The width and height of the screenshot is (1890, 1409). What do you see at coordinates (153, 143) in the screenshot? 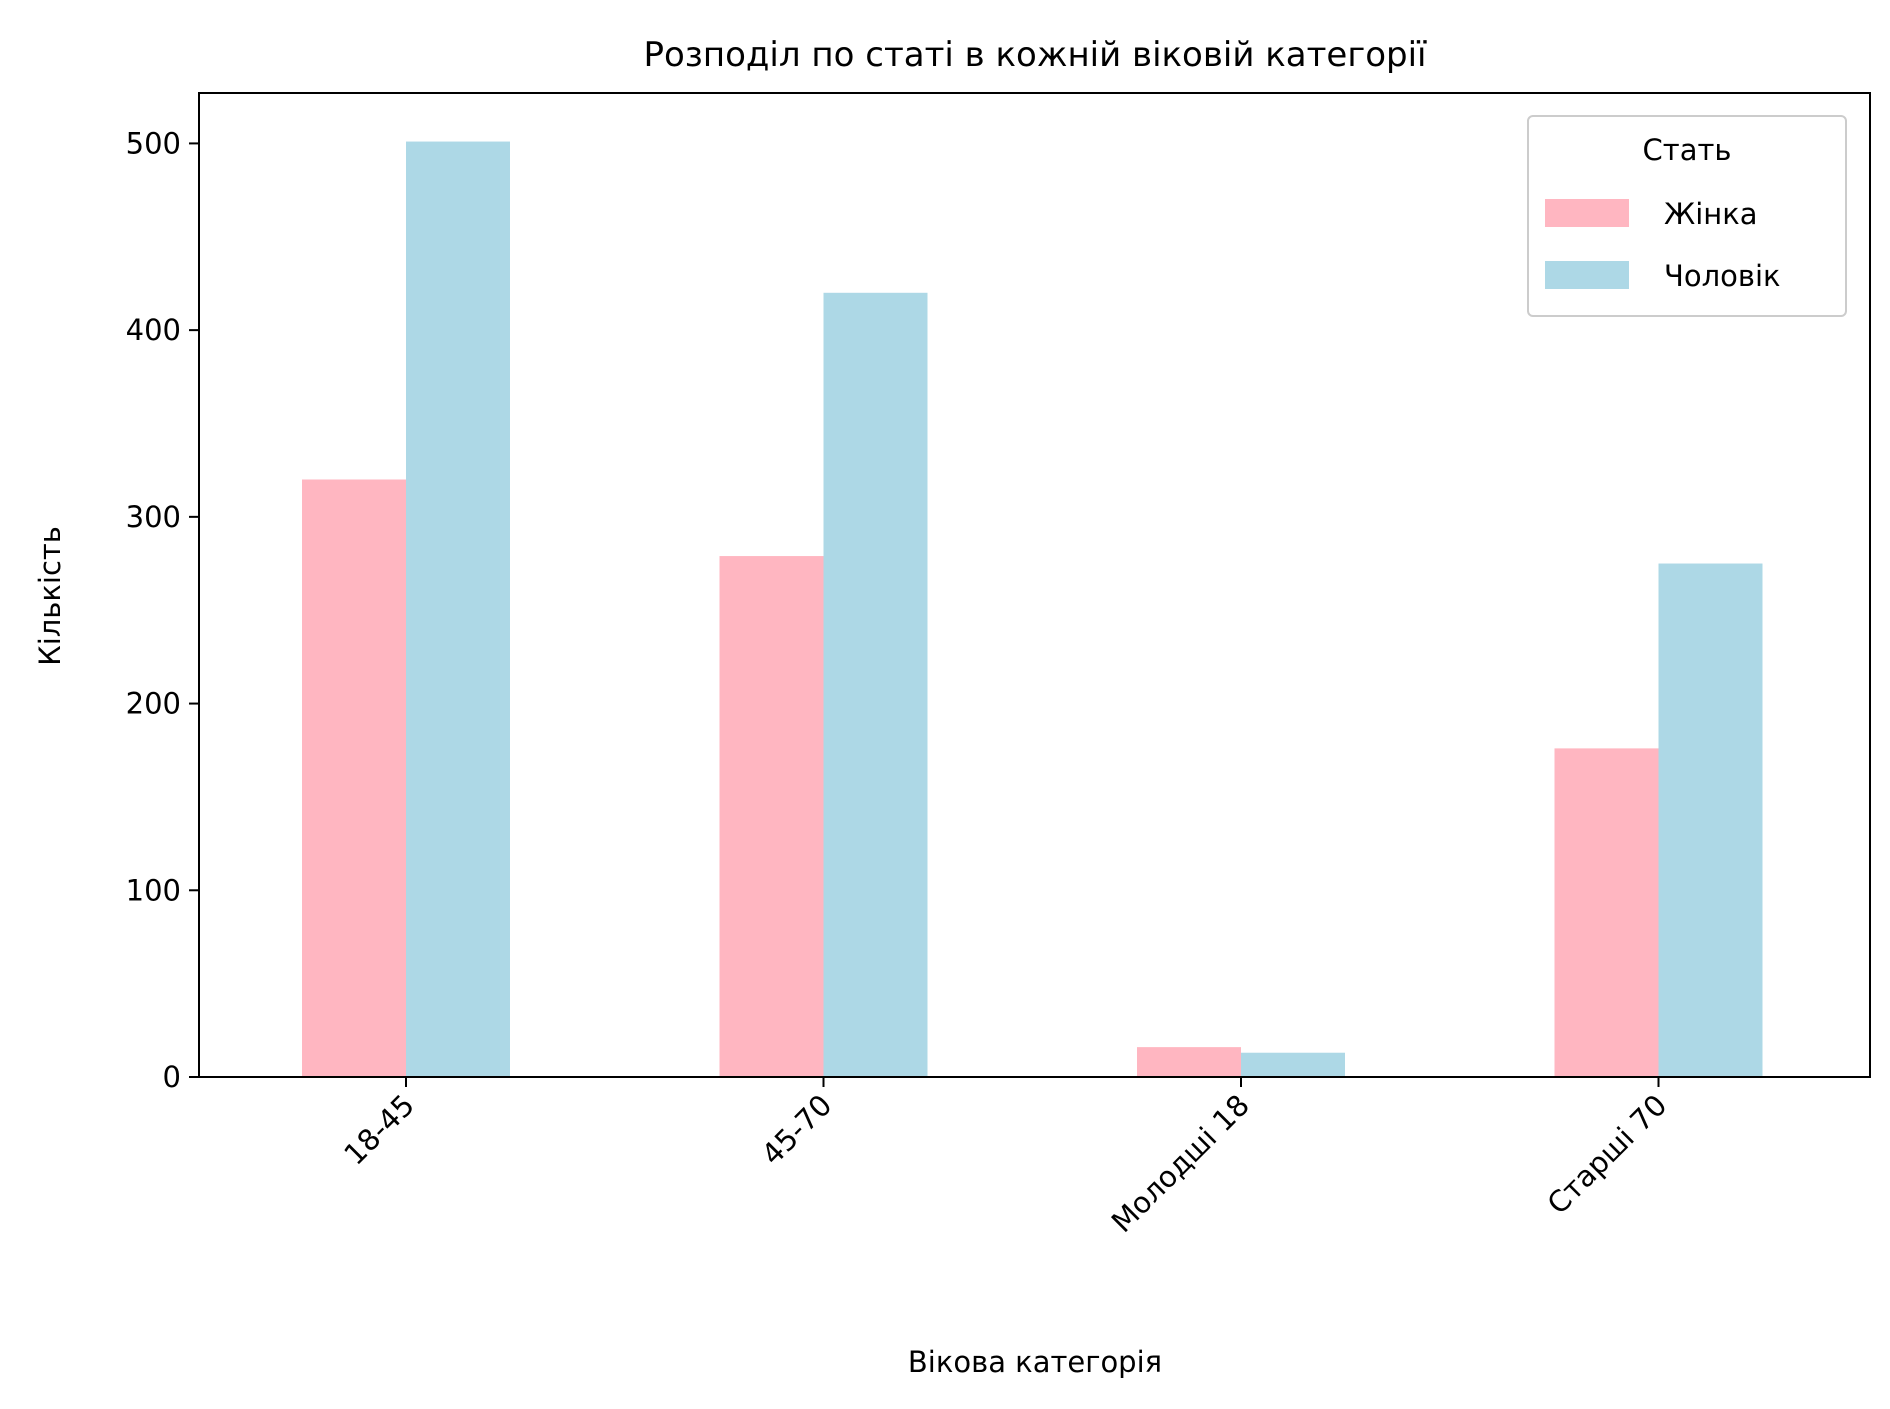
I see `y-tick-label-500: 500` at bounding box center [153, 143].